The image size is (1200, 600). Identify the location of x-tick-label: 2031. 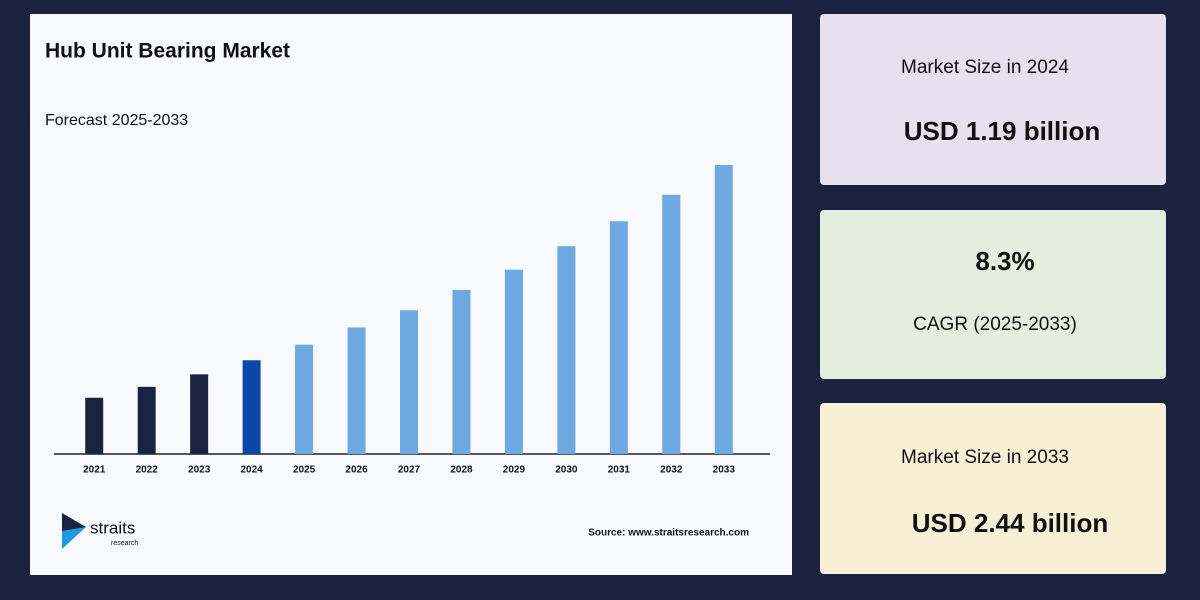
(619, 470).